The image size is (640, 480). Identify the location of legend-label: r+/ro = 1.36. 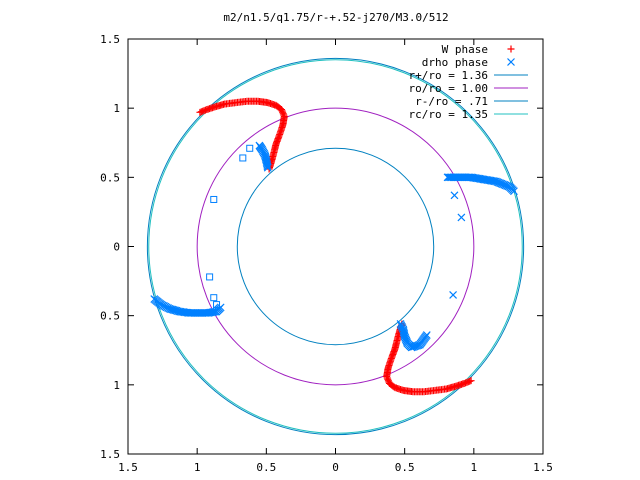
(448, 75).